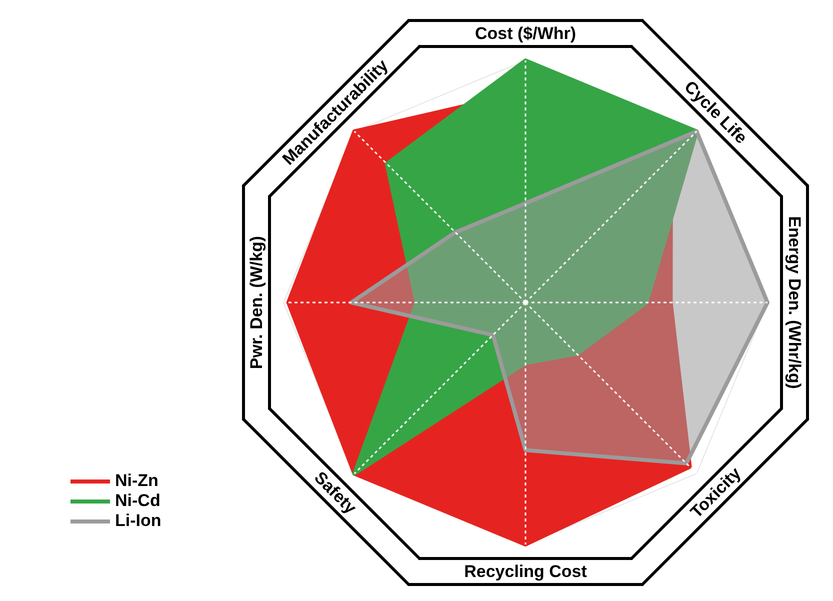 This screenshot has width=833, height=601. What do you see at coordinates (138, 521) in the screenshot?
I see `legend-label: Li-Ion` at bounding box center [138, 521].